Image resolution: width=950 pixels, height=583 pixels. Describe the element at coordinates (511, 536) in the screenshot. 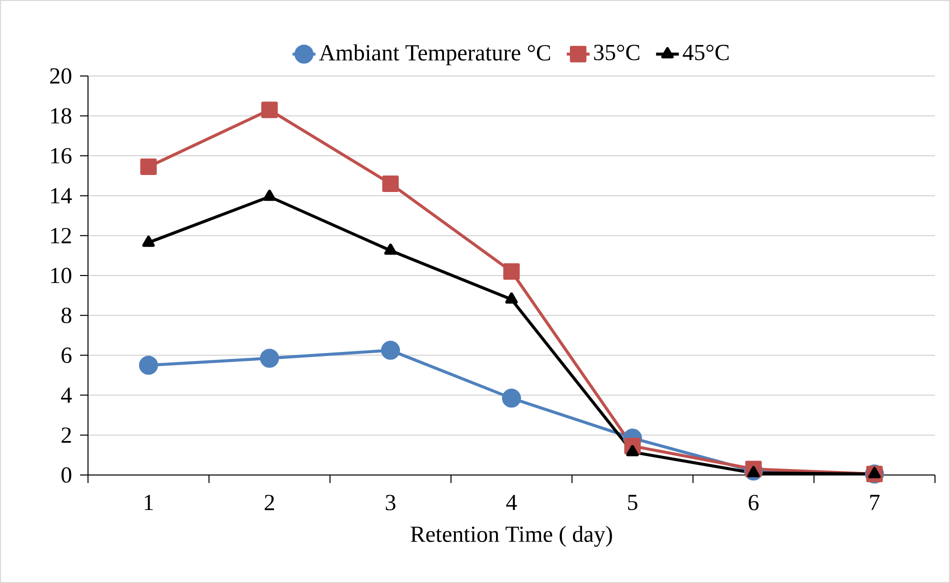

I see `x-axis-title: Retention Time ( day)` at that location.